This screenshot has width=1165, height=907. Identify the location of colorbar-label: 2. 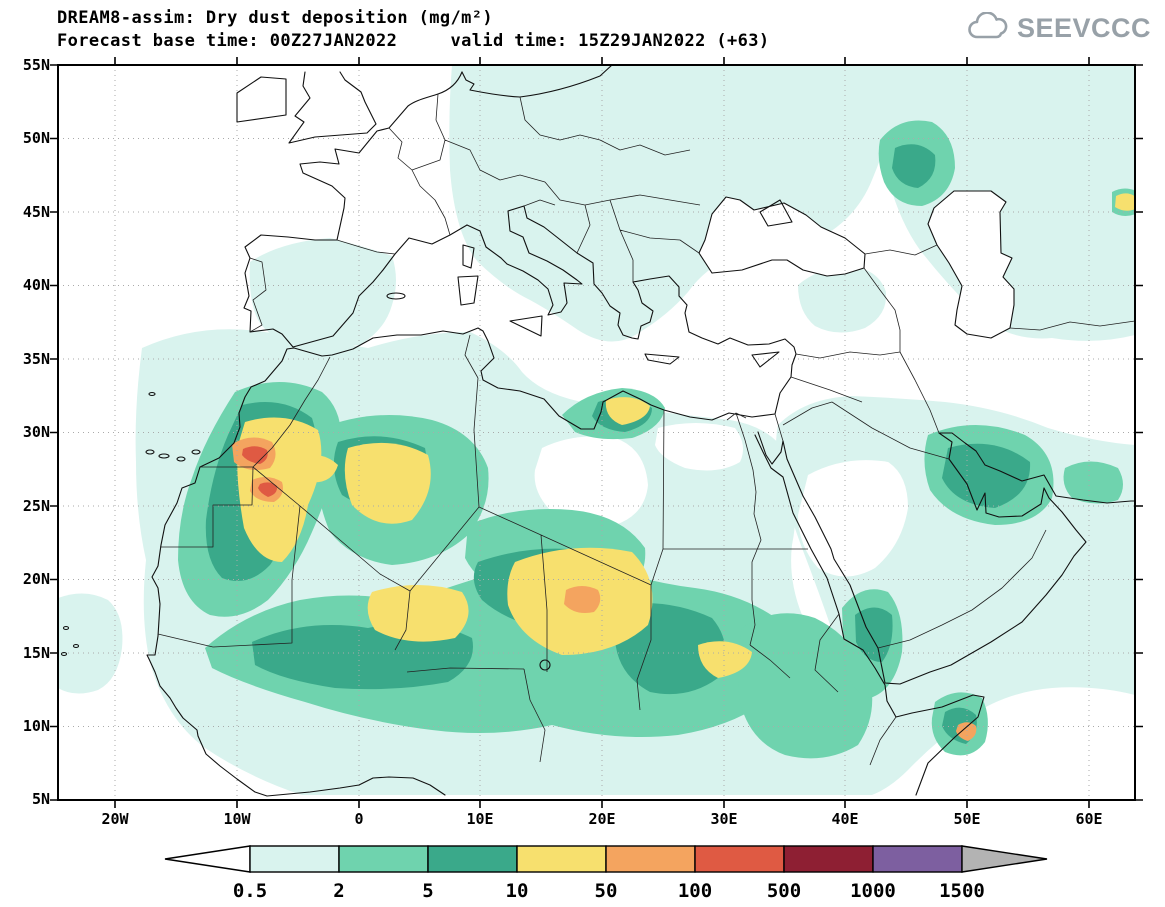
(338, 891).